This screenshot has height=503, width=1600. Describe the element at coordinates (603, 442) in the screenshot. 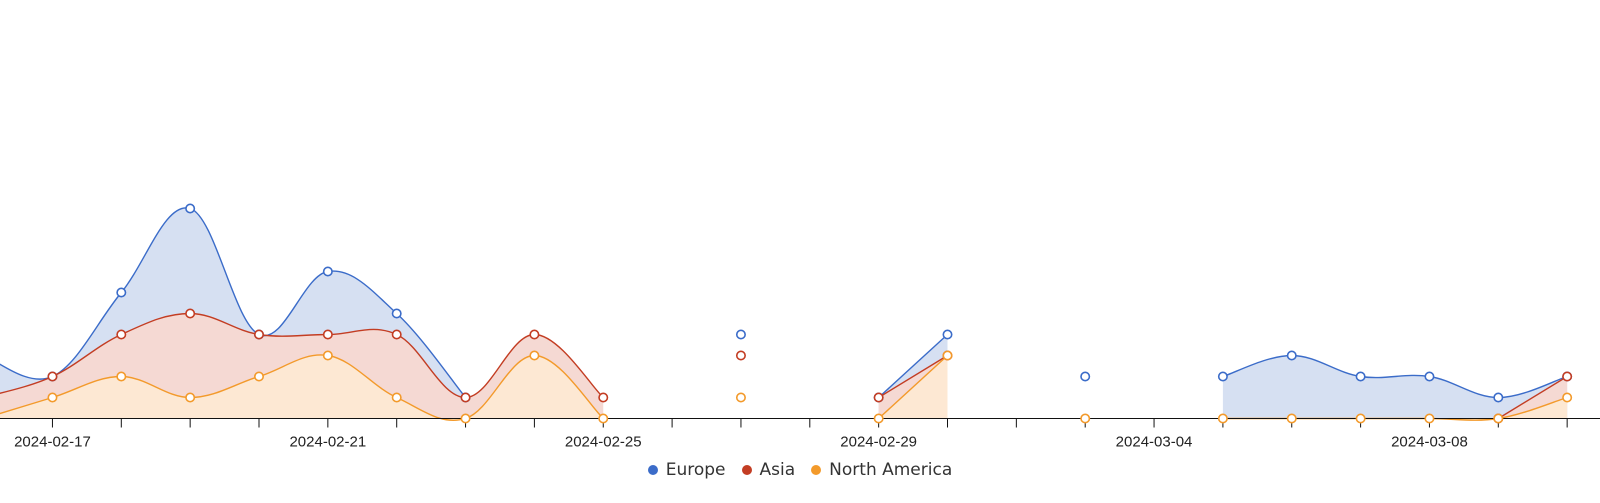

I see `x-tick-label: 2024-02-25` at that location.